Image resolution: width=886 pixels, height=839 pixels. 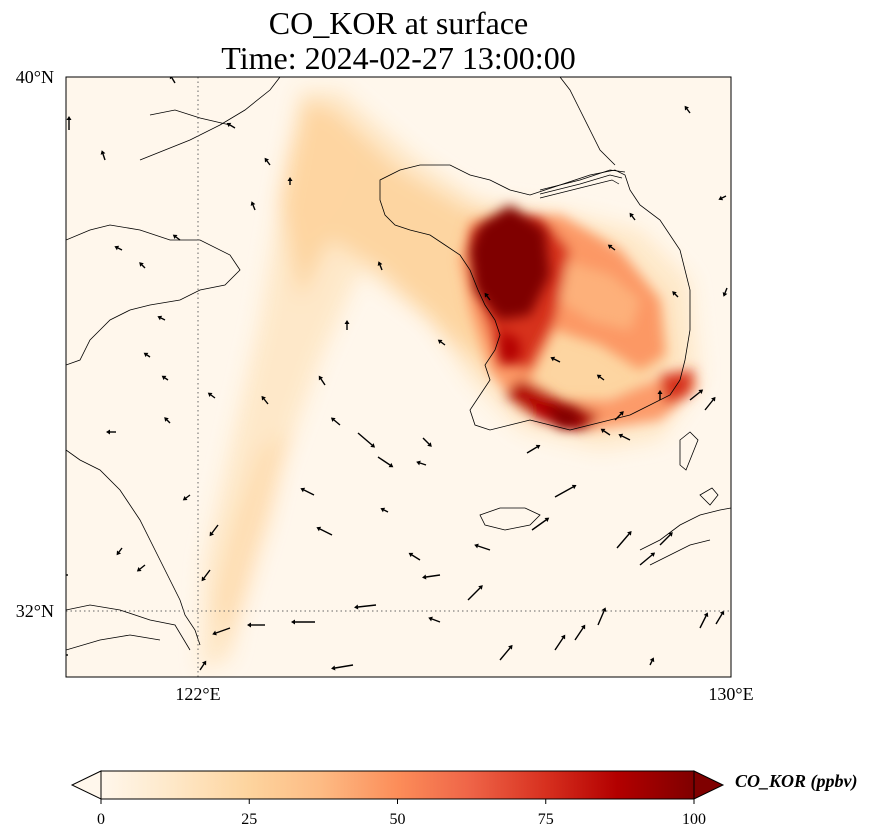 I want to click on colorbar-label: CO_KOR (ppbv), so click(x=796, y=781).